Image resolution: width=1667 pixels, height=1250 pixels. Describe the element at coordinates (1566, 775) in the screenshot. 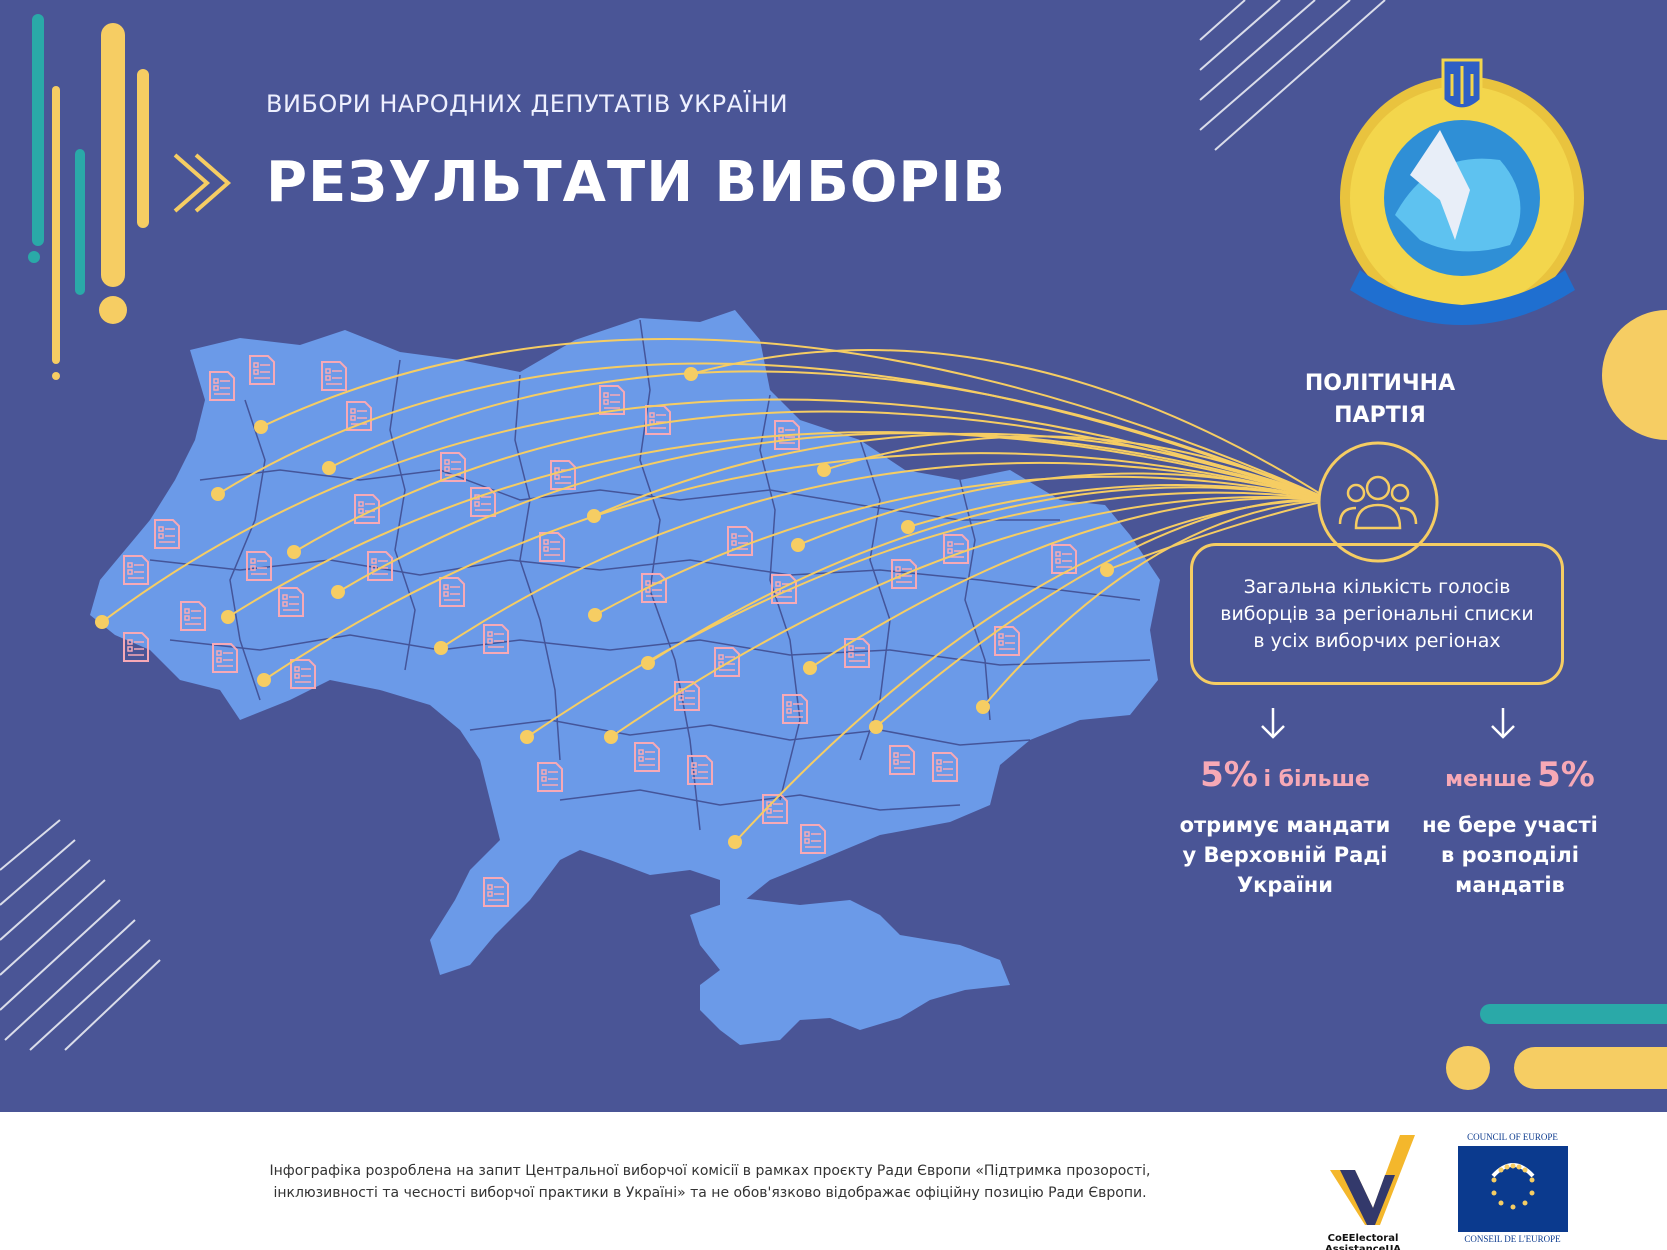

I see `threshold-below-pct: 5%` at that location.